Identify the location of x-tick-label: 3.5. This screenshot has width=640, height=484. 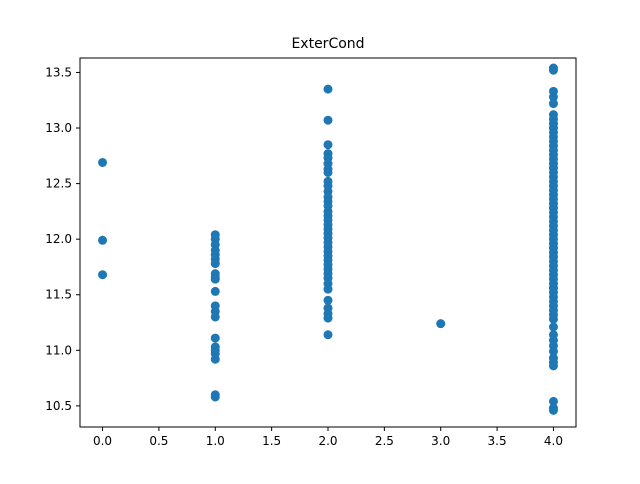
(497, 441).